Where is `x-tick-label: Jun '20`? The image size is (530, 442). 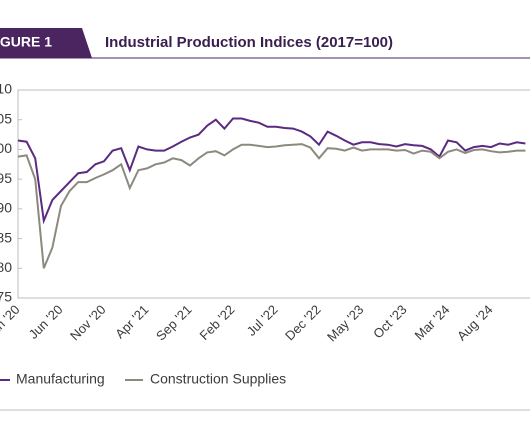
x-tick-label: Jun '20 is located at coordinates (46, 322).